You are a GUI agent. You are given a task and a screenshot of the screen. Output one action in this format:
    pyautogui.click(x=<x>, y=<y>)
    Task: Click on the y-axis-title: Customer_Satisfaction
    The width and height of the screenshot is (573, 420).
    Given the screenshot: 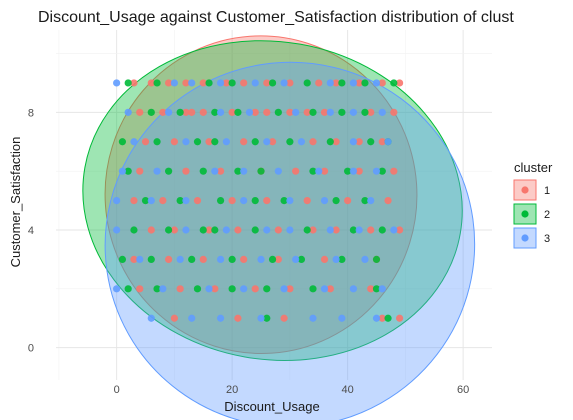 What is the action you would take?
    pyautogui.click(x=15, y=202)
    